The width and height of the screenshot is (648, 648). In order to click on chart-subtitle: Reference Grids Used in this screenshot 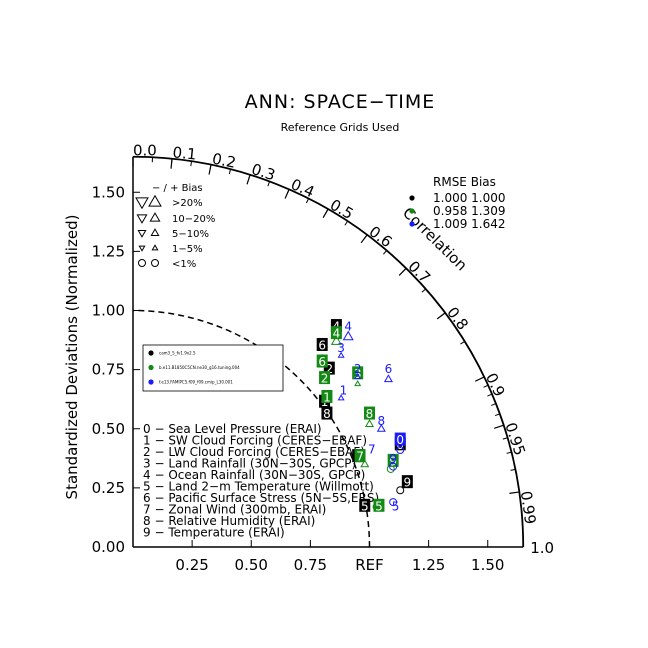, I will do `click(340, 127)`.